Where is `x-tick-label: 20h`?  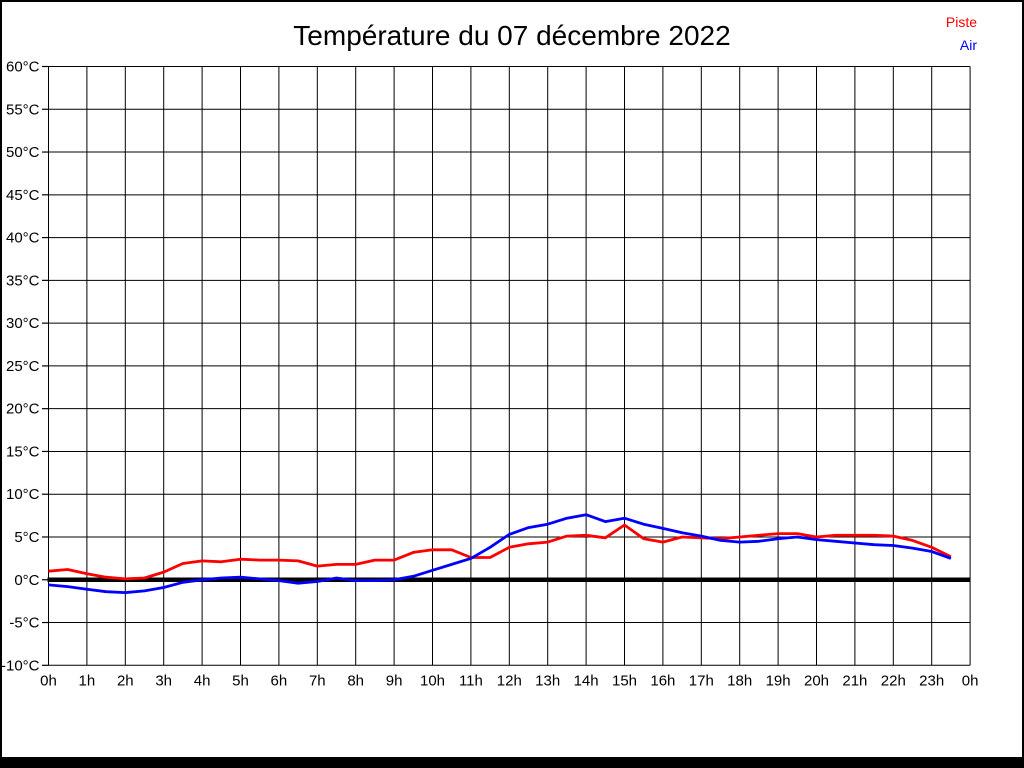 x-tick-label: 20h is located at coordinates (816, 680).